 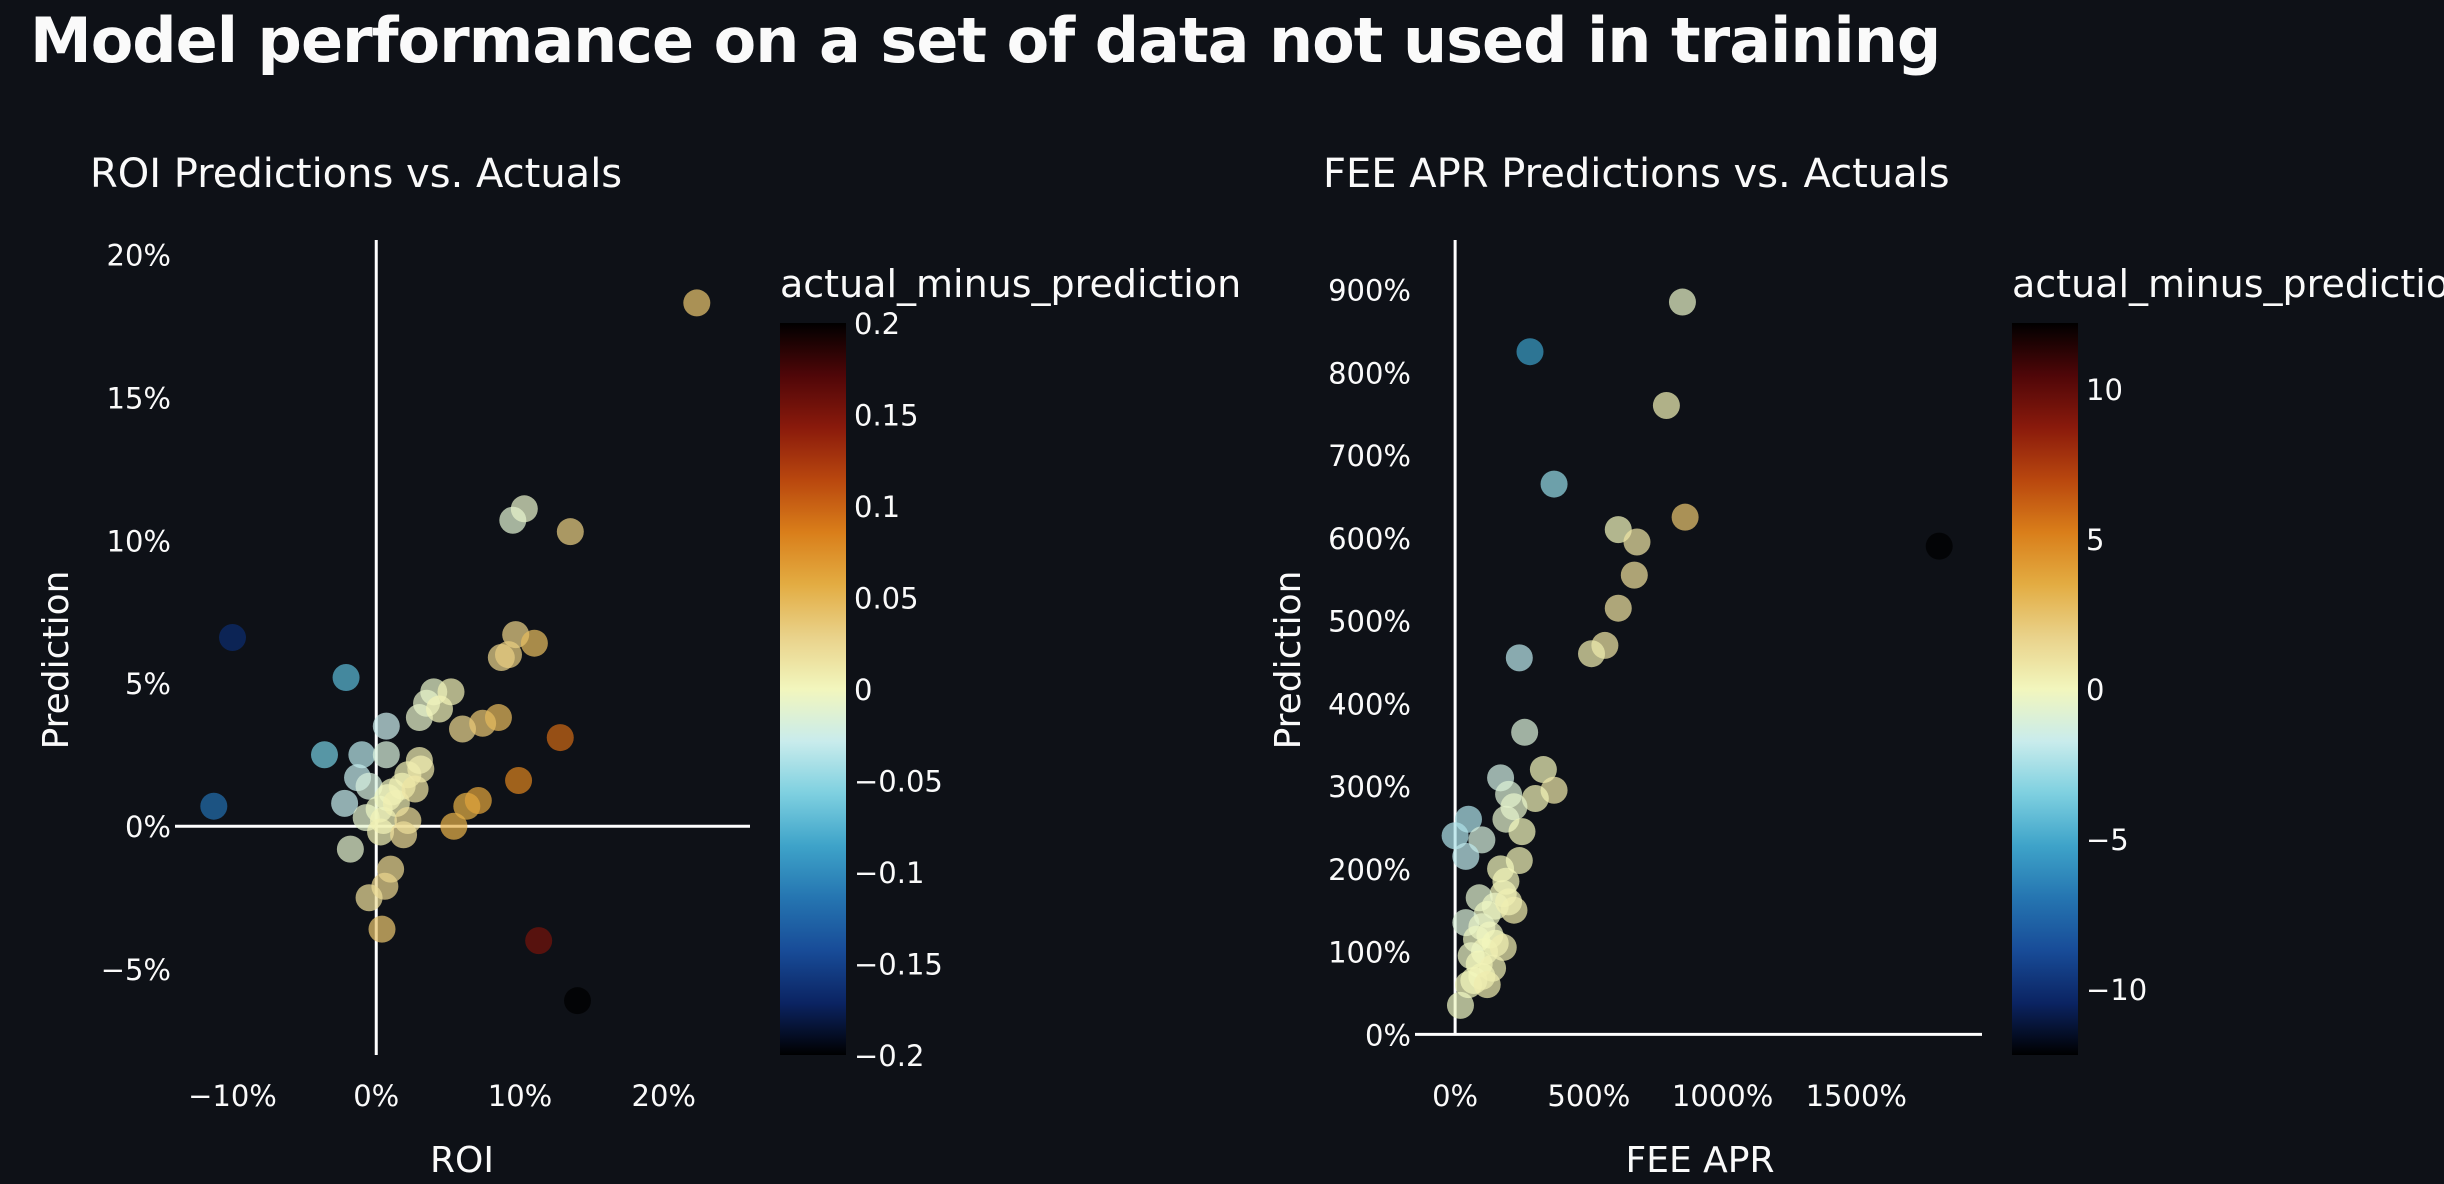 What do you see at coordinates (462, 1160) in the screenshot?
I see `roi-x-axis-label: ROI` at bounding box center [462, 1160].